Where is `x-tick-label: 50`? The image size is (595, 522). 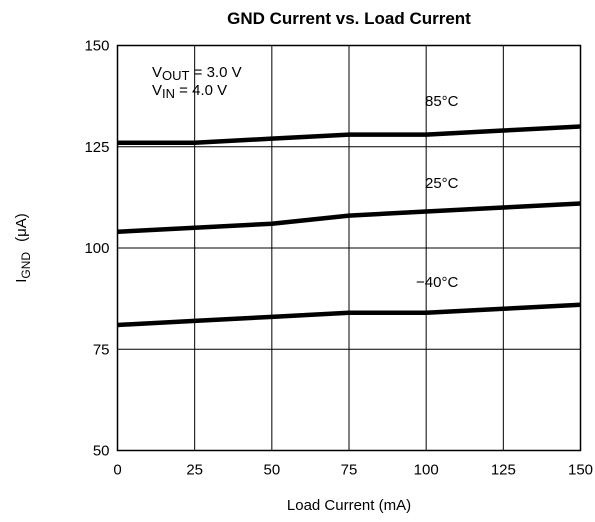
x-tick-label: 50 is located at coordinates (271, 470).